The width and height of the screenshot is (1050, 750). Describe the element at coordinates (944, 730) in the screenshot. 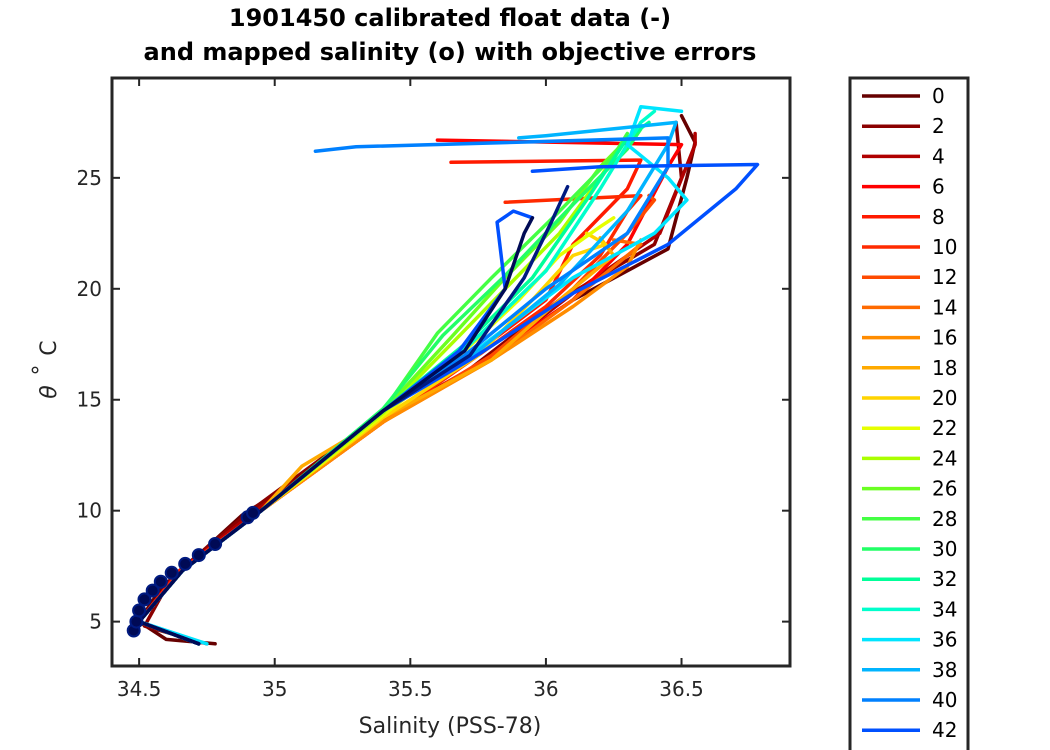

I see `legend-label-42: 42` at that location.